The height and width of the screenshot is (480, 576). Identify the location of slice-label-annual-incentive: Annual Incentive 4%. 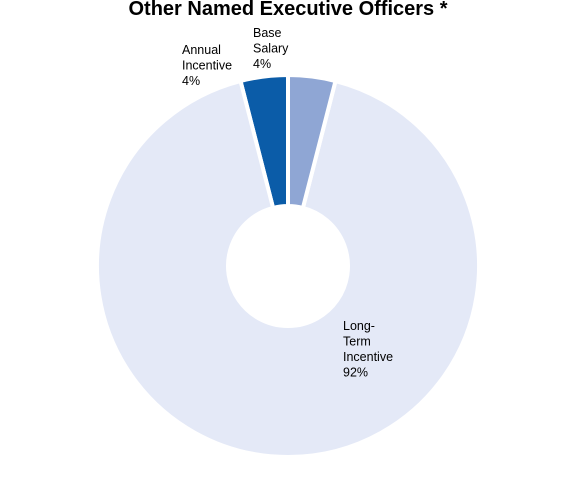
(207, 65).